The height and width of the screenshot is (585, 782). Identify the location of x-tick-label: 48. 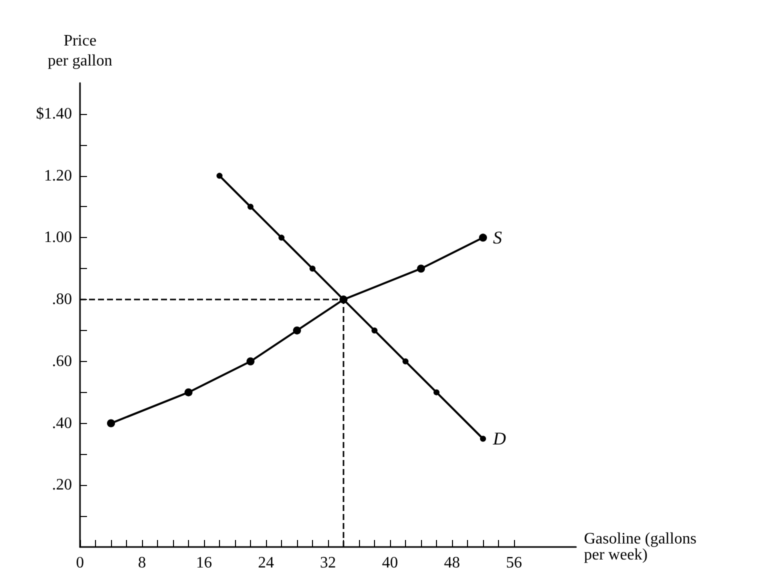
(452, 563).